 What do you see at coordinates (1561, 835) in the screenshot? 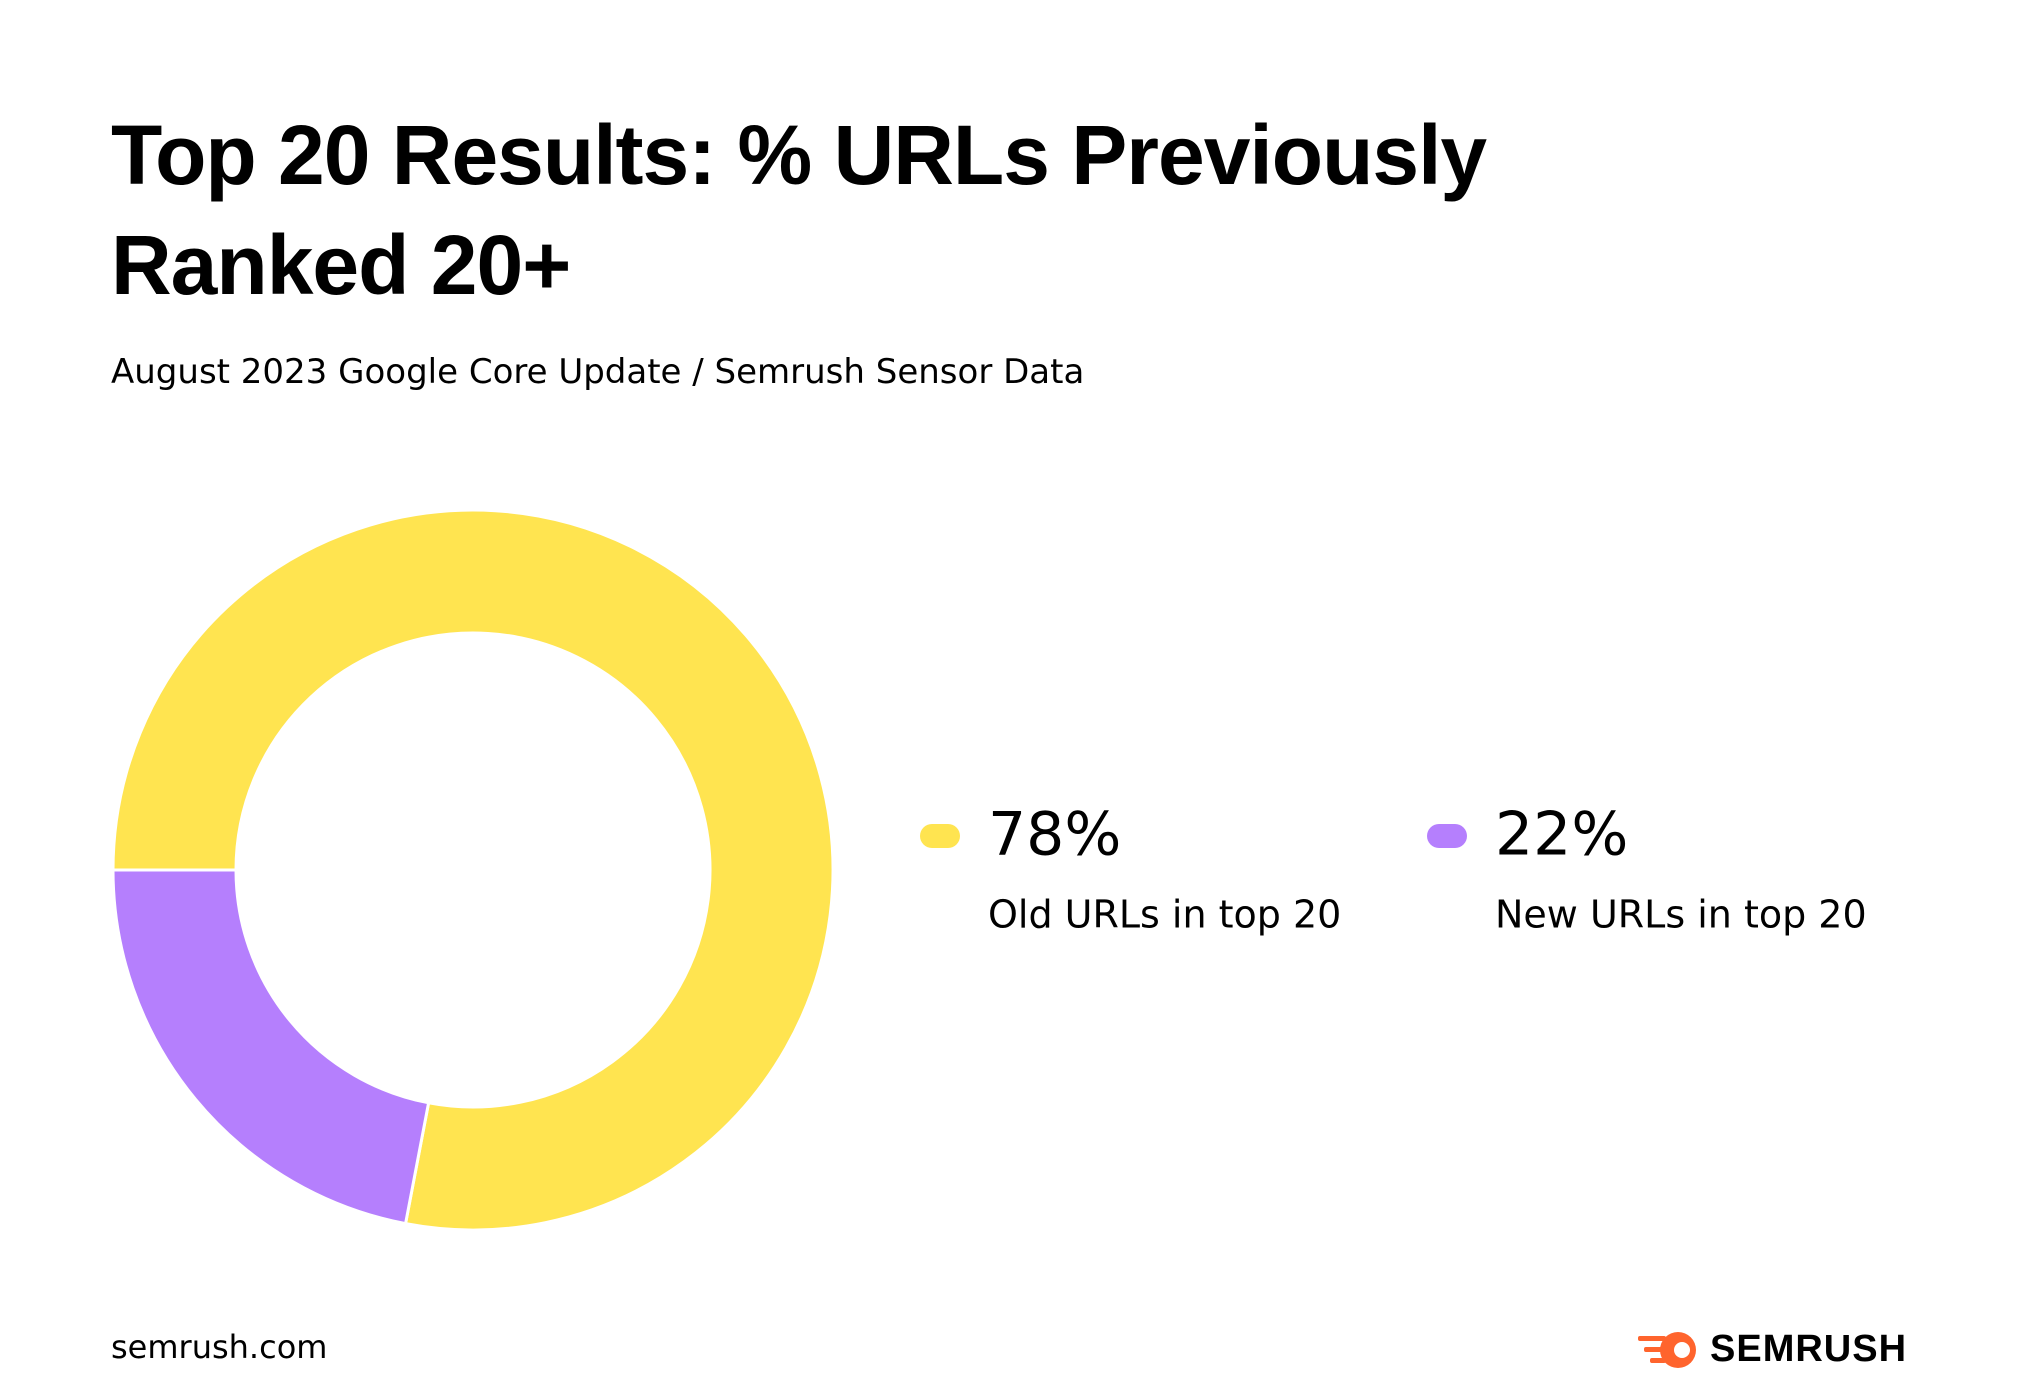
I see `legend-value: 22%` at bounding box center [1561, 835].